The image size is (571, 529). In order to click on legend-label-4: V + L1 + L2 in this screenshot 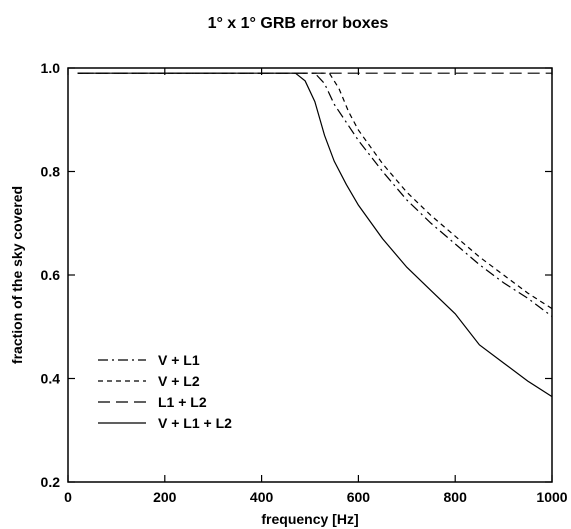, I will do `click(195, 423)`.